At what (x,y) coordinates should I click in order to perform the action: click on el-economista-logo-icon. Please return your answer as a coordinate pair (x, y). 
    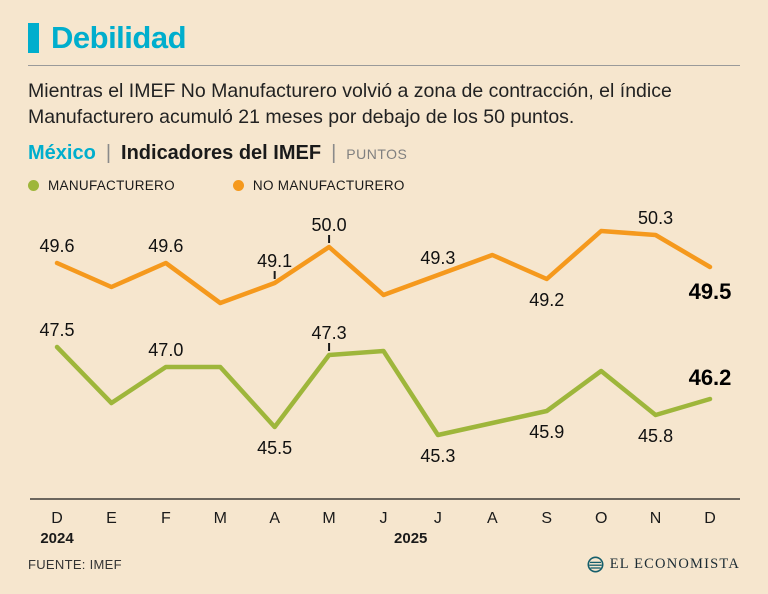
    Looking at the image, I should click on (595, 564).